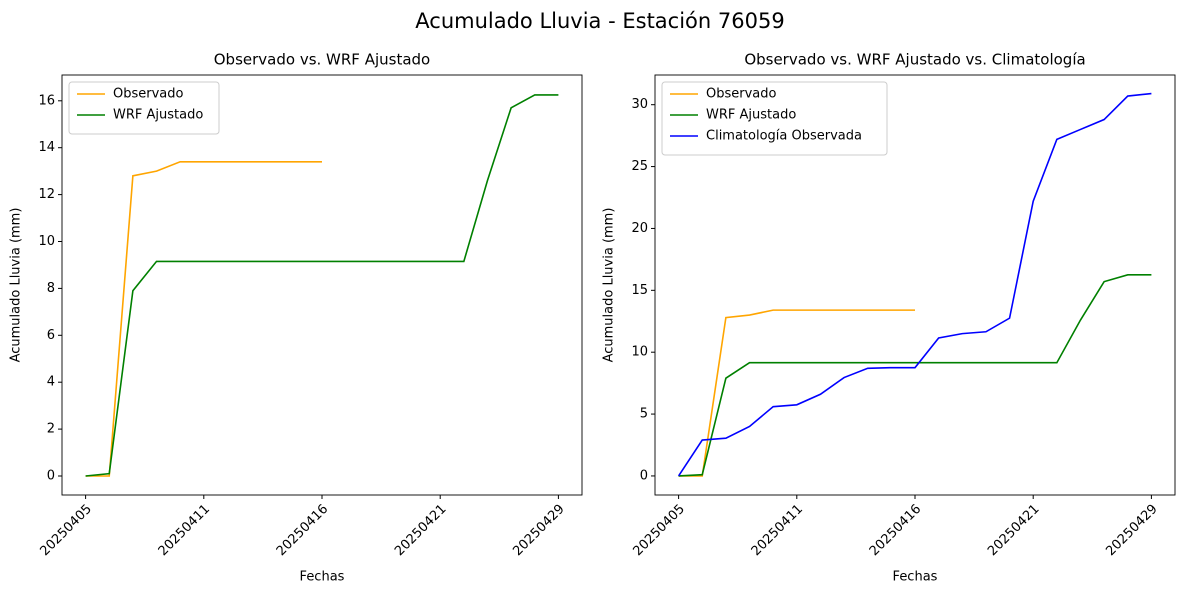 This screenshot has height=600, width=1200. I want to click on figure-title: Acumulado Lluvia - Estación 76059, so click(599, 21).